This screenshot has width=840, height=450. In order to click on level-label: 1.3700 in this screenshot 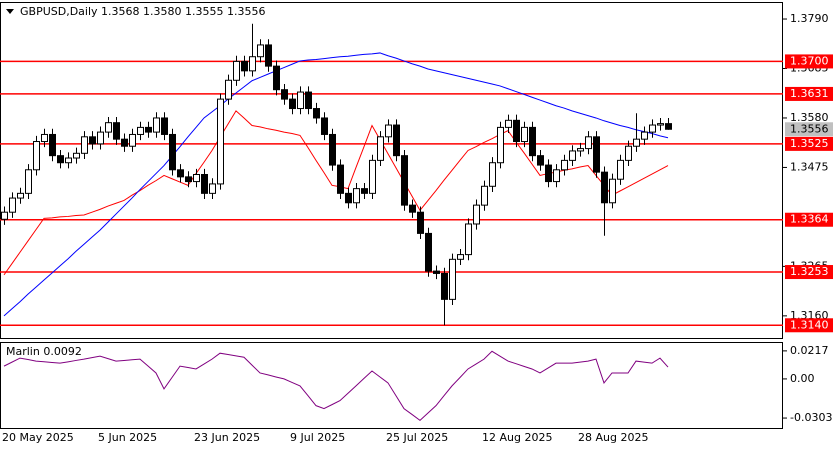, I will do `click(809, 60)`.